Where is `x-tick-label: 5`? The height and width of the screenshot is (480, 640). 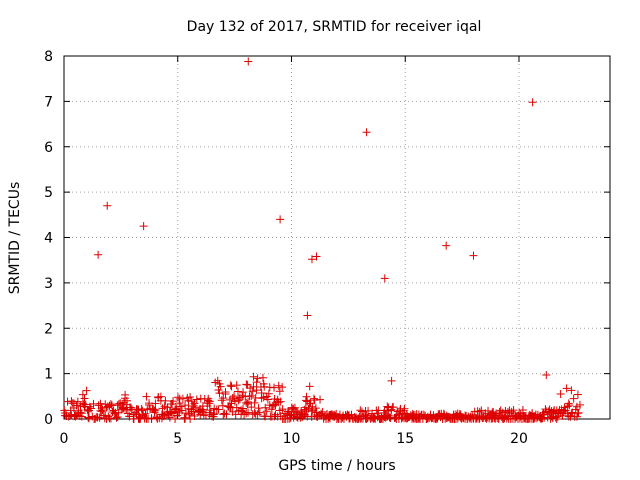
x-tick-label: 5 is located at coordinates (177, 439).